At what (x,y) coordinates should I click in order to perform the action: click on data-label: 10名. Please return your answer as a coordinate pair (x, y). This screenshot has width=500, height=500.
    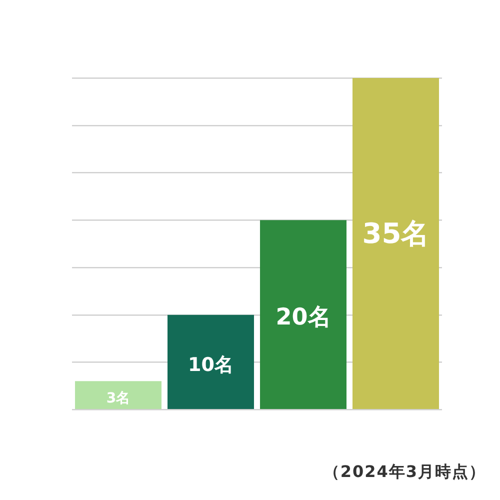
    Looking at the image, I should click on (211, 365).